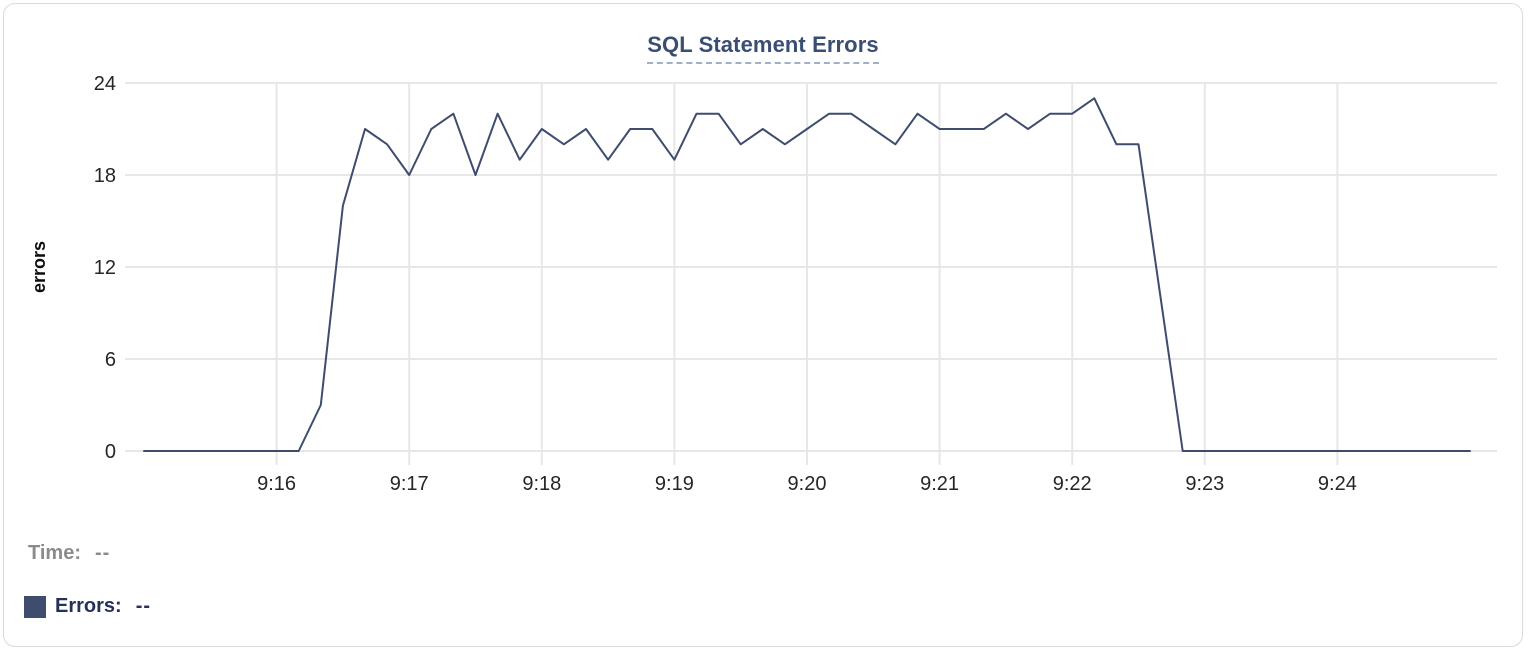 The height and width of the screenshot is (652, 1528). Describe the element at coordinates (1072, 484) in the screenshot. I see `x-tick-label: 9:22` at that location.